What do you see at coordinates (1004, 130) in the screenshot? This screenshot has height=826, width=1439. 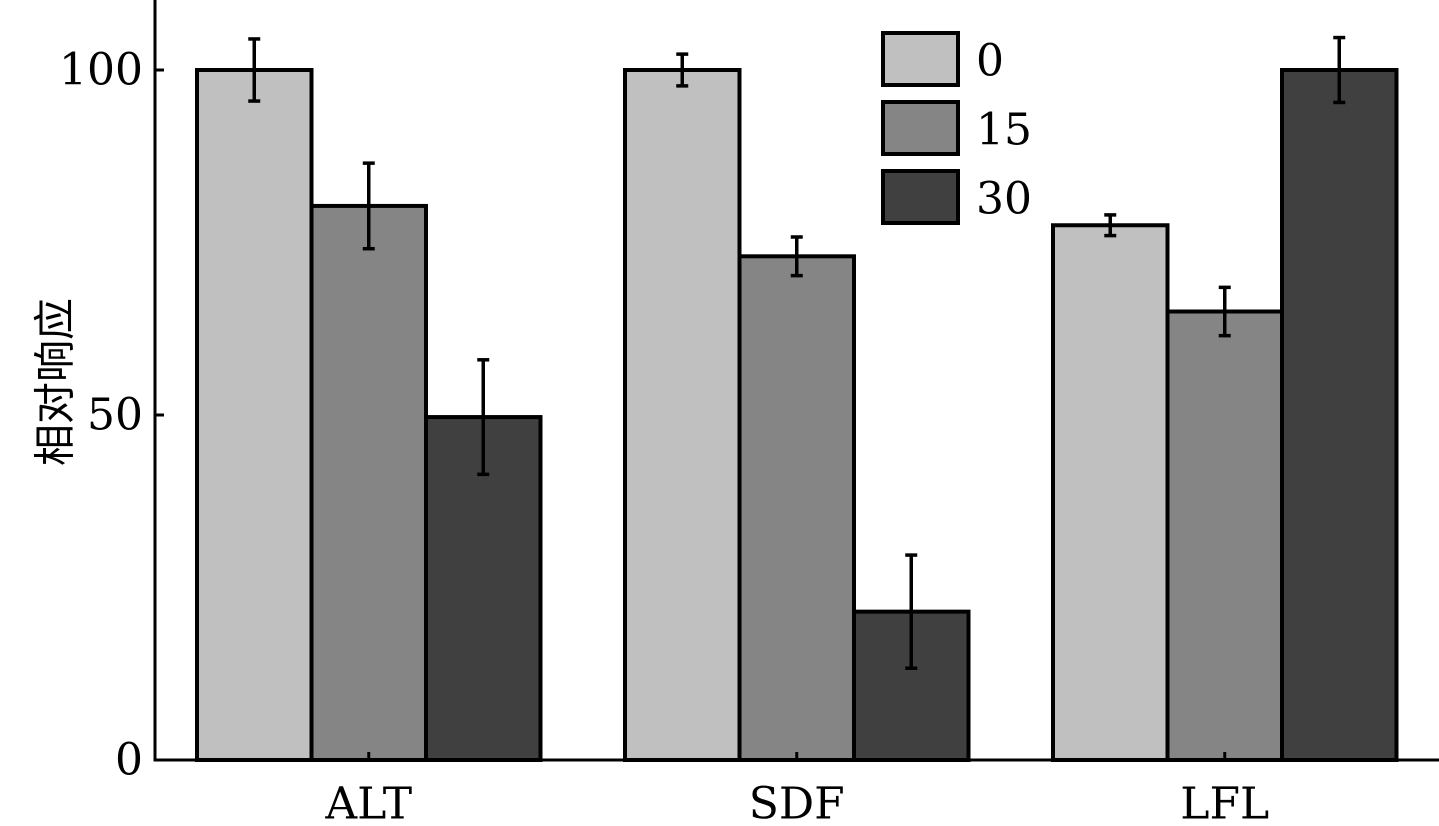 I see `legend-label: 15` at bounding box center [1004, 130].